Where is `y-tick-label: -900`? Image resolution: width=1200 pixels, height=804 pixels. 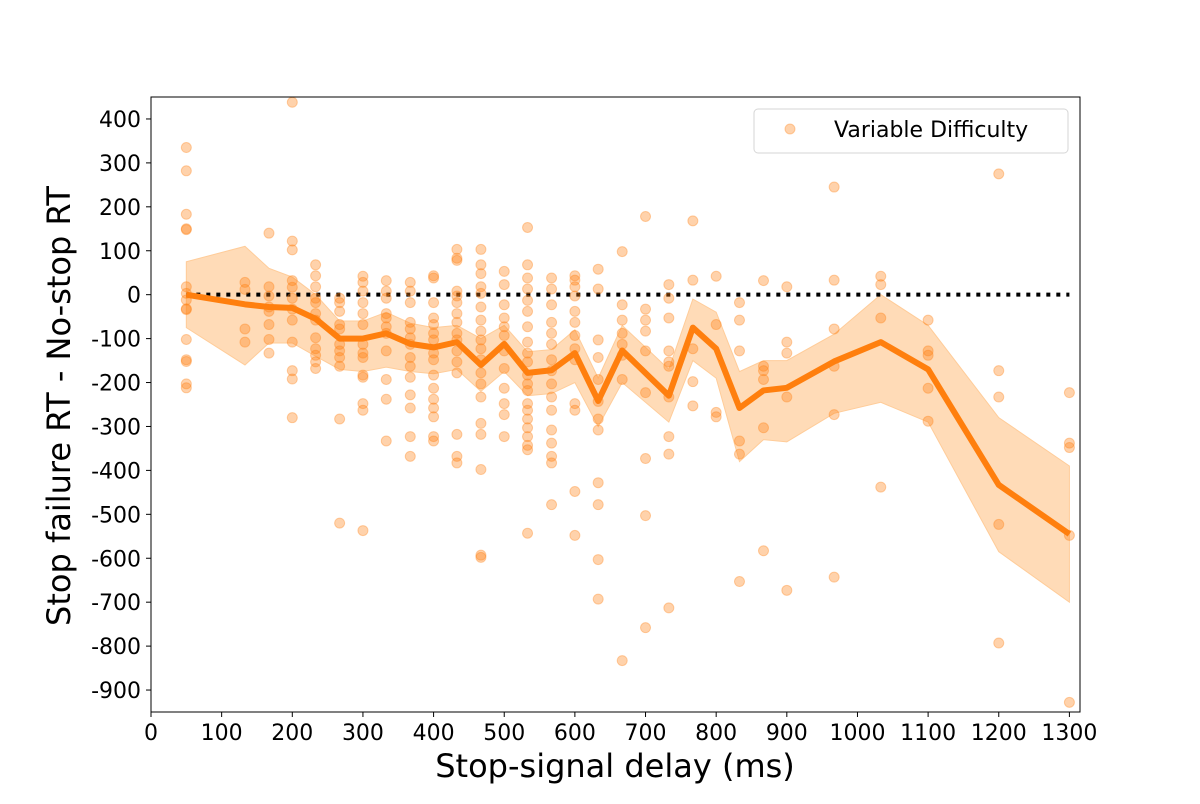
y-tick-label: -900 is located at coordinates (116, 691).